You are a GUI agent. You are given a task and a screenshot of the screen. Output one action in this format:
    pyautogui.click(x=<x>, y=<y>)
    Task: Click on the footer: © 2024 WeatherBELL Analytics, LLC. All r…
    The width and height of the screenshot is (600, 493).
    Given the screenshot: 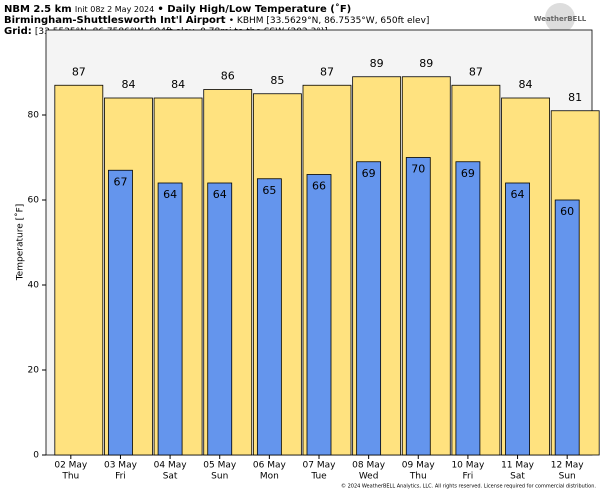 What is the action you would take?
    pyautogui.click(x=468, y=486)
    